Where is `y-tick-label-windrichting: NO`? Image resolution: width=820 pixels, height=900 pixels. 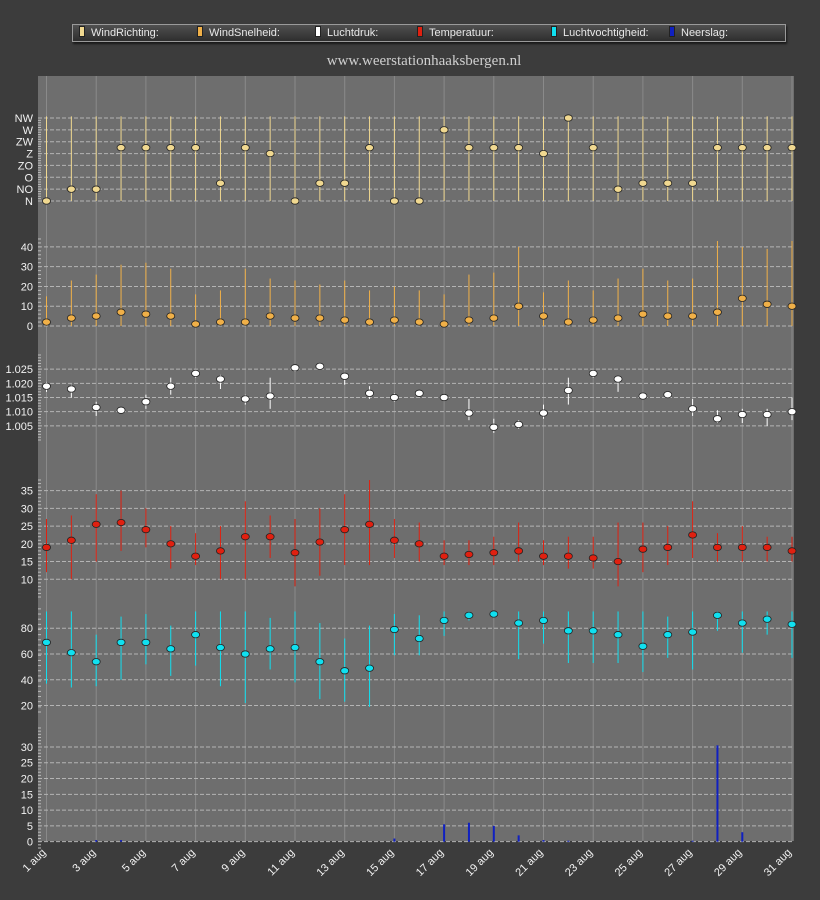
y-tick-label-windrichting: NO is located at coordinates (25, 190).